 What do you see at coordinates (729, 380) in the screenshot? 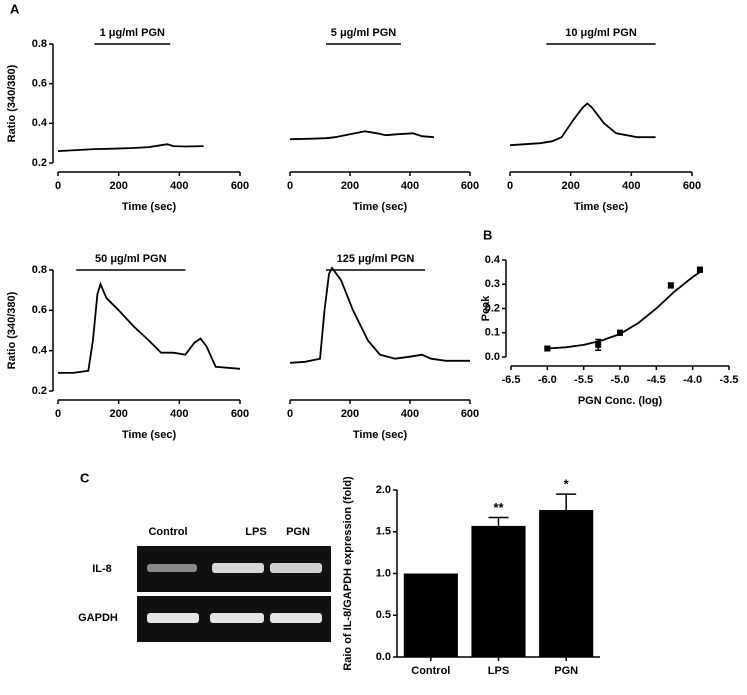
I see `x-tick-label: -3.5` at bounding box center [729, 380].